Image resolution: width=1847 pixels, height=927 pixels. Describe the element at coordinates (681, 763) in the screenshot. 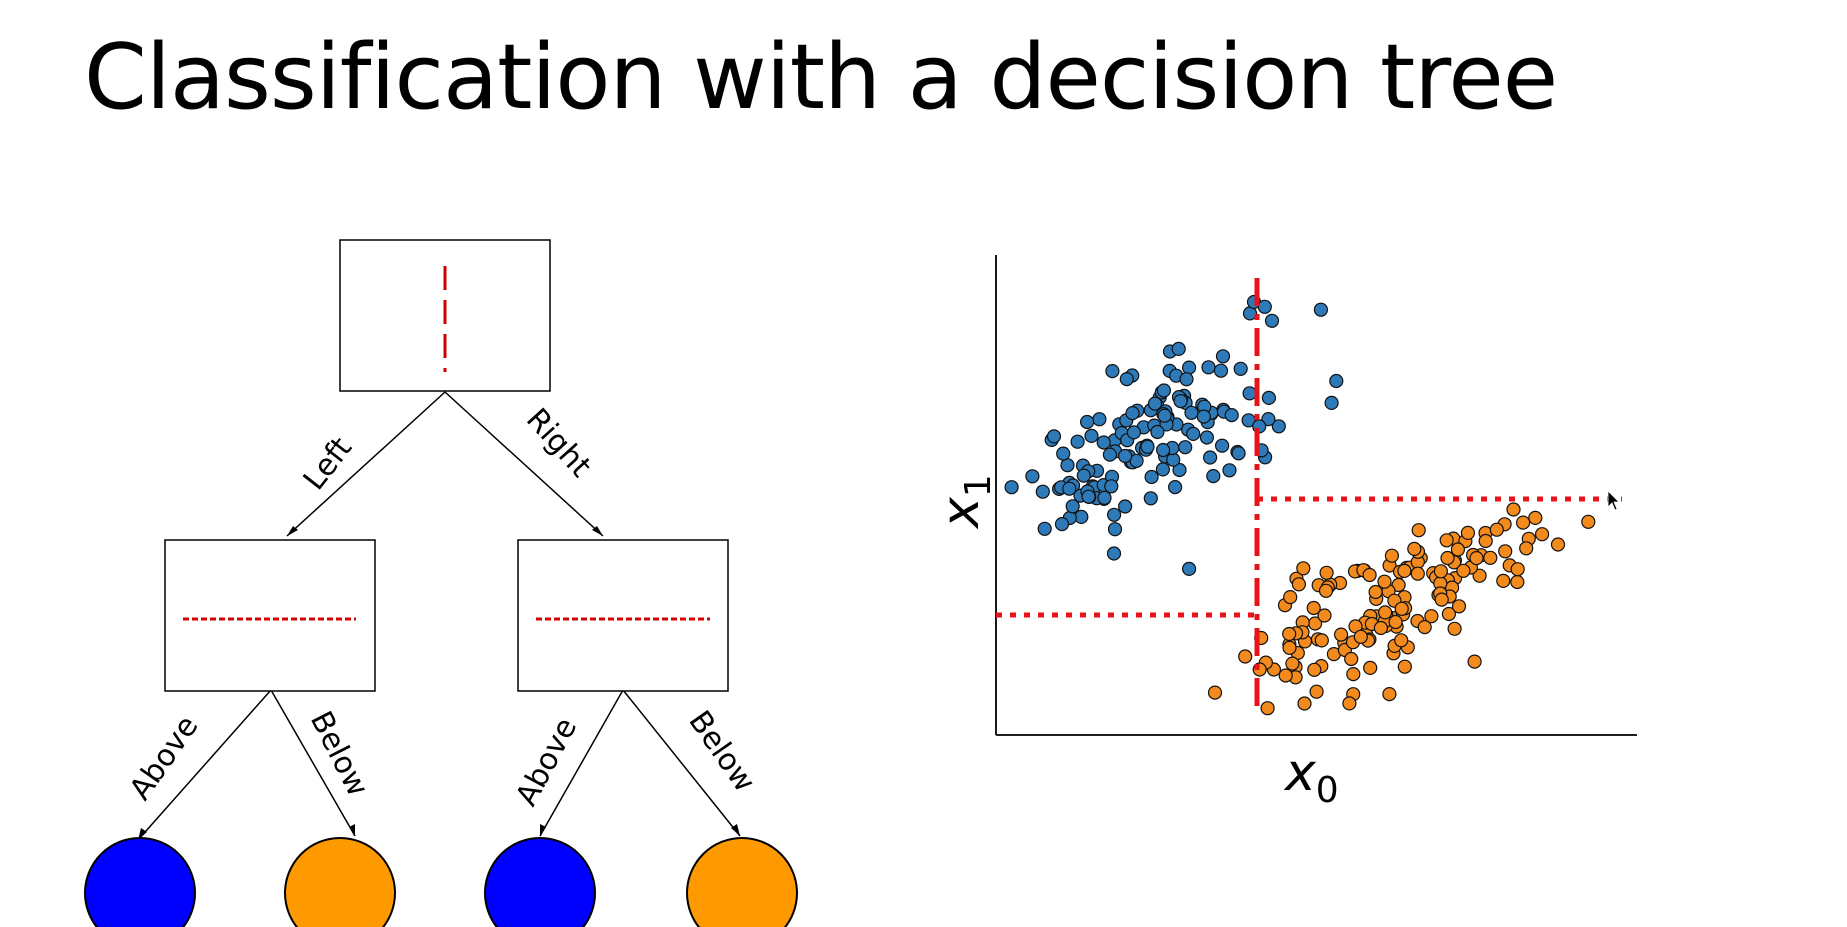

I see `edge-right-below` at that location.